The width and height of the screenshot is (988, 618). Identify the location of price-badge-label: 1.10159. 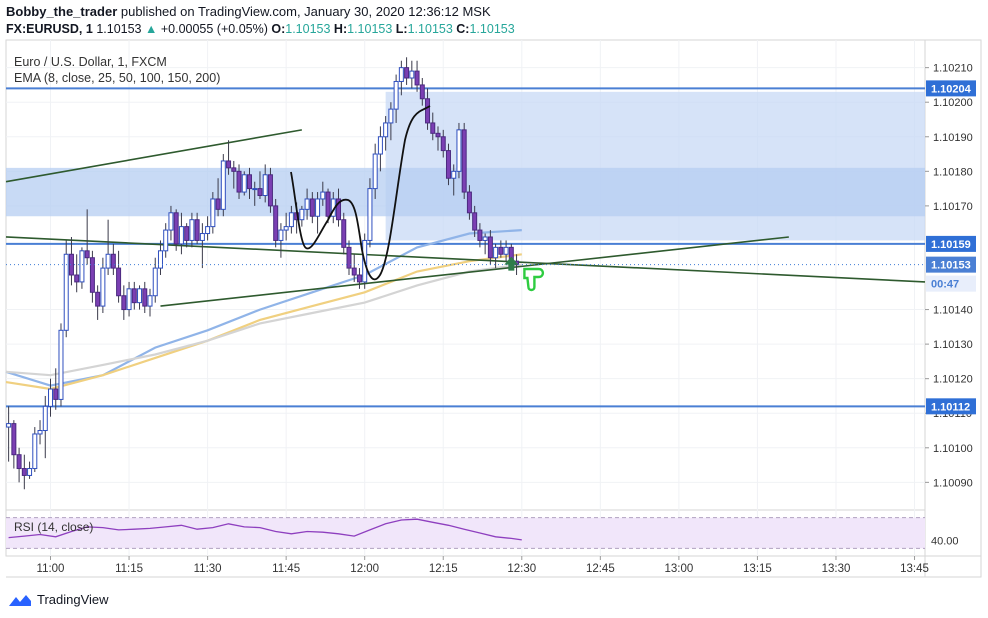
(951, 245).